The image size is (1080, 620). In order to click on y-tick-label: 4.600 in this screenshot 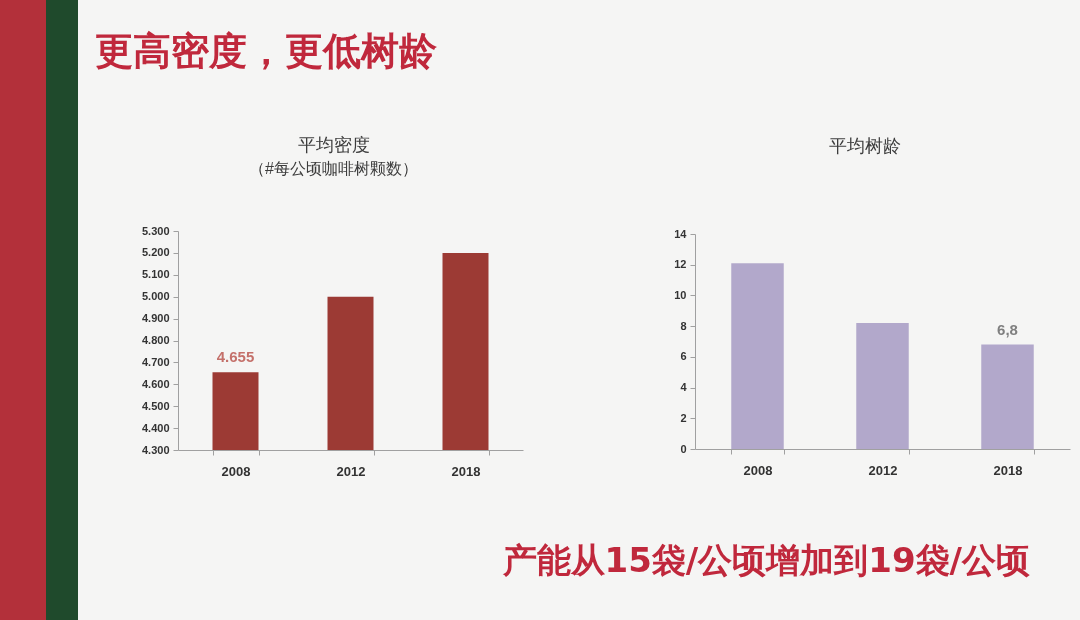, I will do `click(155, 383)`.